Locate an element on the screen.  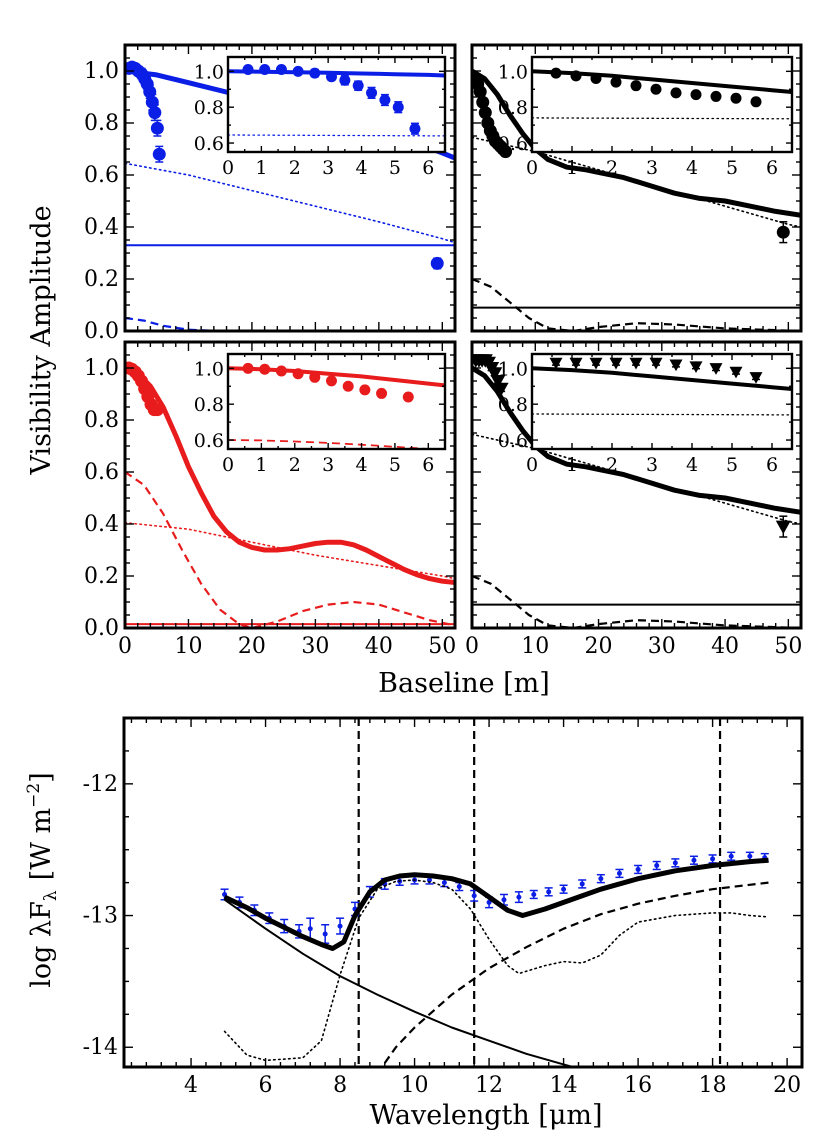
x-tick-label: 40 is located at coordinates (725, 646).